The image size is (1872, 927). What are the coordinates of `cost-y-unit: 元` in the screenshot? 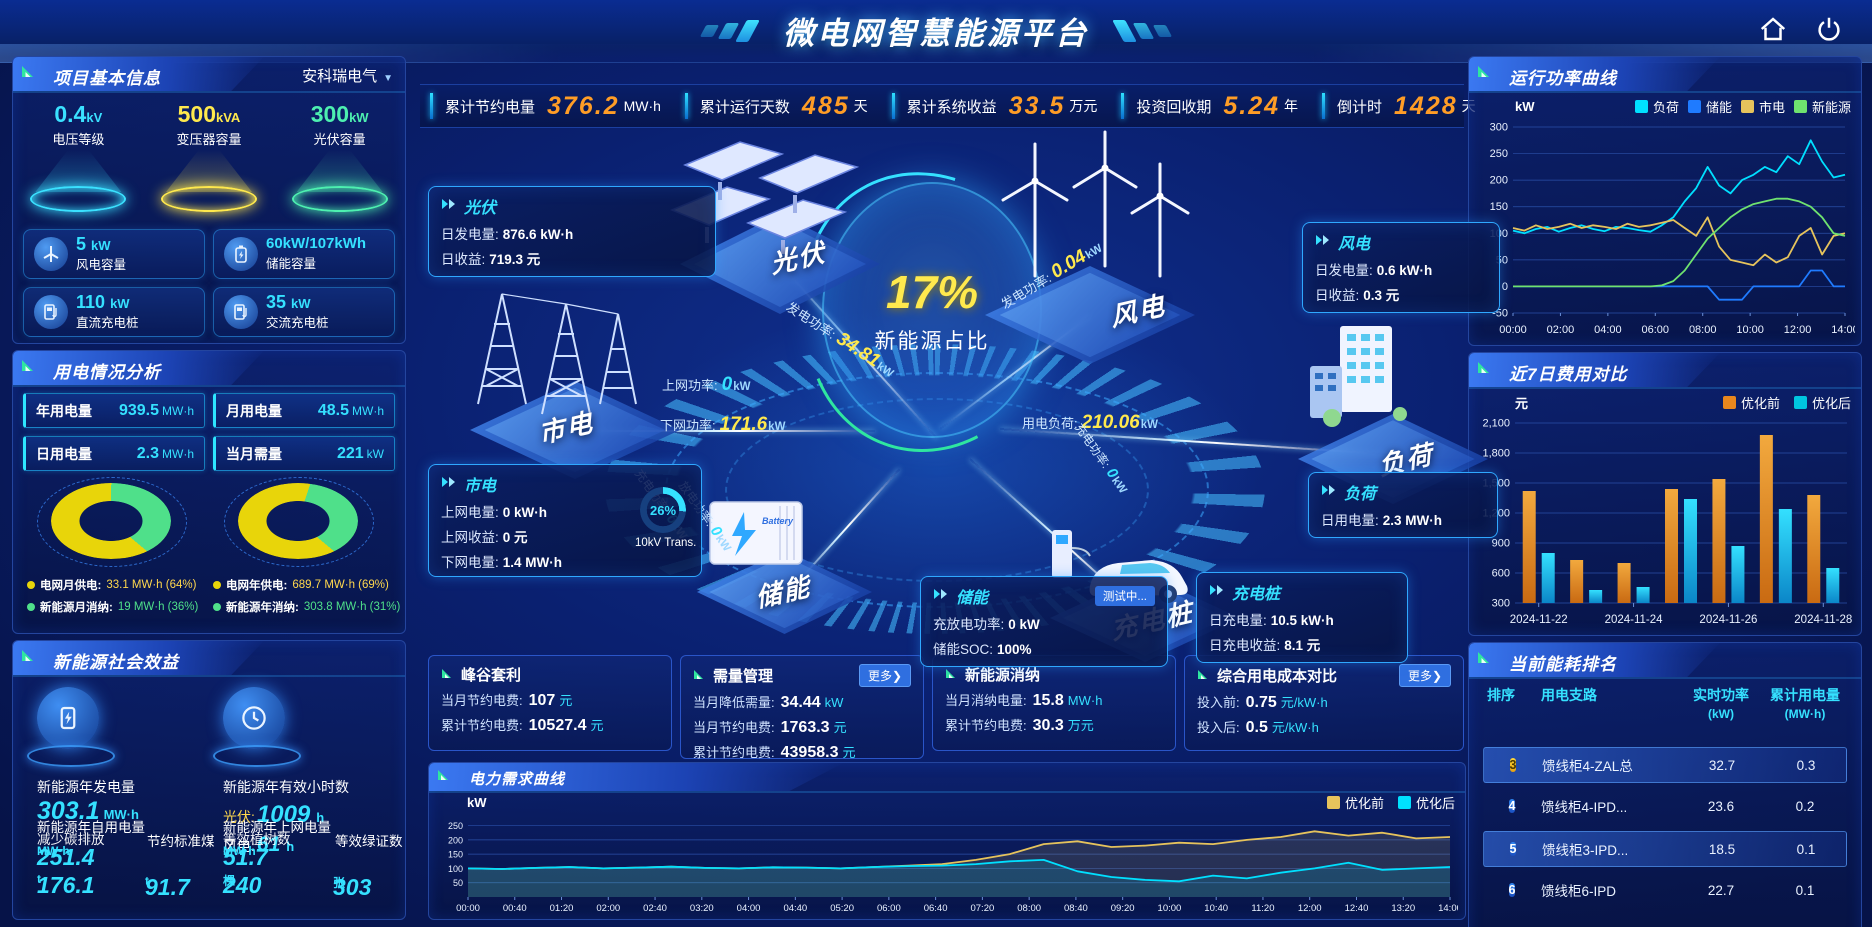 It's located at (1522, 403).